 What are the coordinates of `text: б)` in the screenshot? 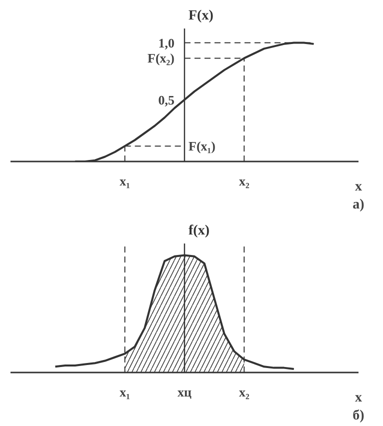 It's located at (358, 416).